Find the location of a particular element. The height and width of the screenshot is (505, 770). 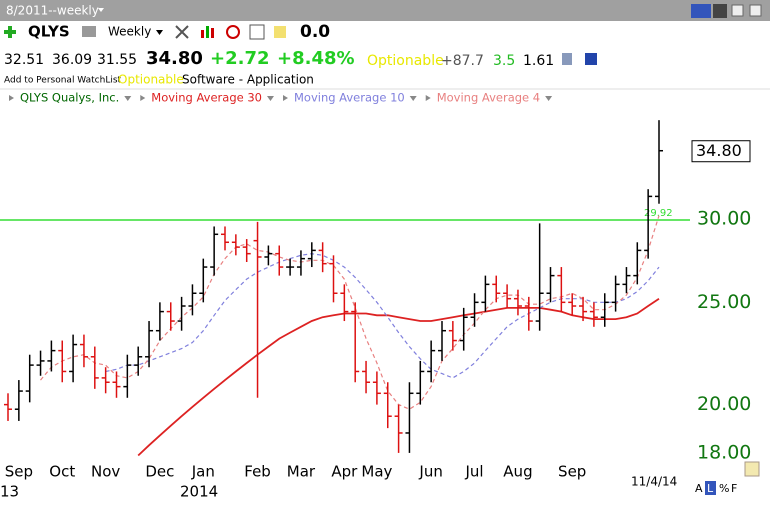

x-tick-label: May is located at coordinates (376, 472).